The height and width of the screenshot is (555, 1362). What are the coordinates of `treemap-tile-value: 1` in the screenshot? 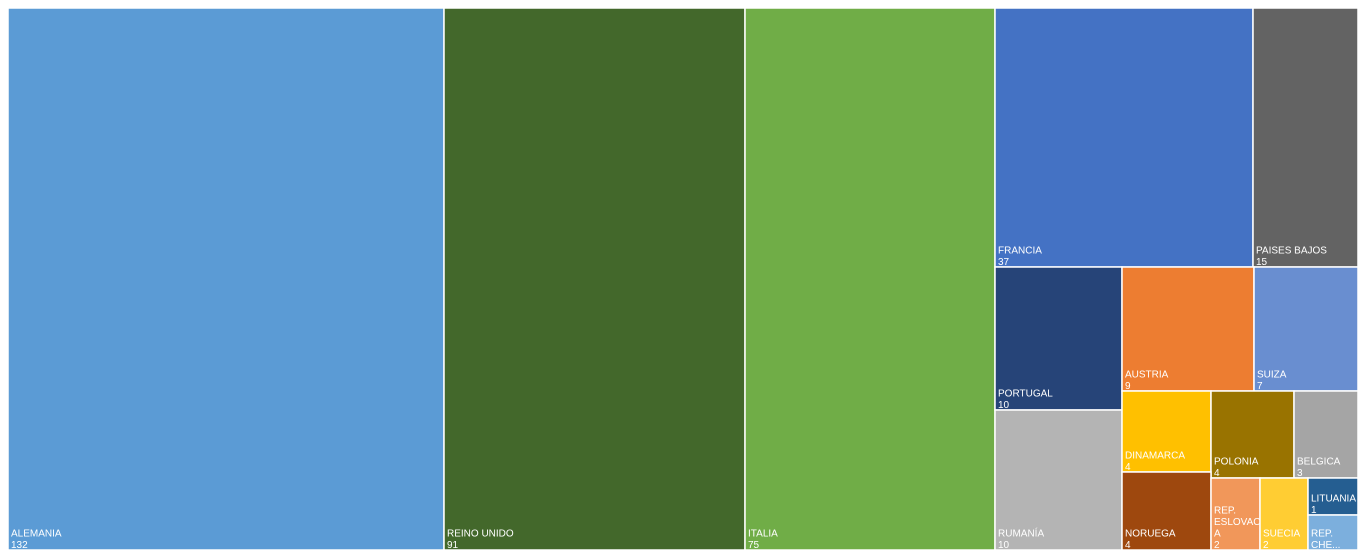 It's located at (1314, 510).